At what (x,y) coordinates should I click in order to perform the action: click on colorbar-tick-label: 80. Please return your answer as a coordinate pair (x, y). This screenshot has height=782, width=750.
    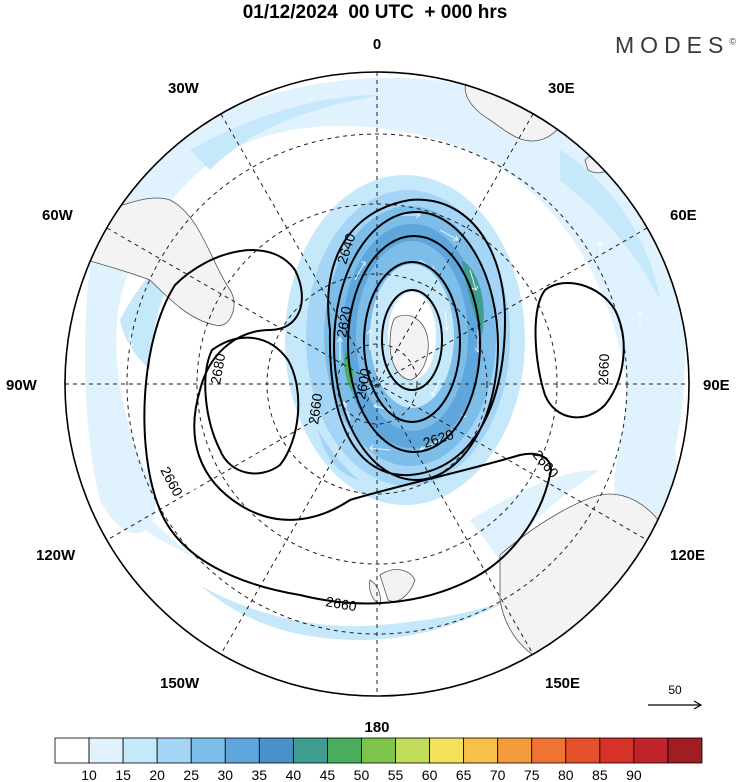
    Looking at the image, I should click on (566, 774).